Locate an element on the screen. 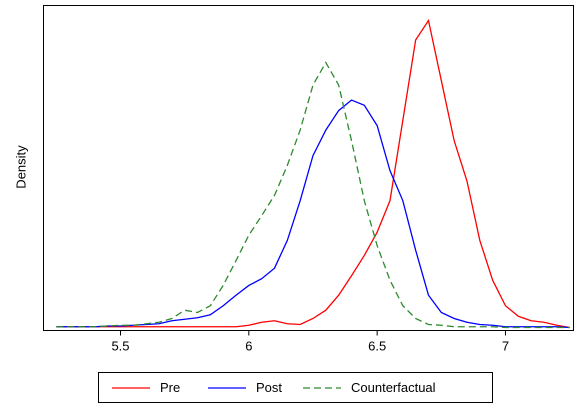 Image resolution: width=583 pixels, height=409 pixels. x-tick-label: 6.5 is located at coordinates (377, 346).